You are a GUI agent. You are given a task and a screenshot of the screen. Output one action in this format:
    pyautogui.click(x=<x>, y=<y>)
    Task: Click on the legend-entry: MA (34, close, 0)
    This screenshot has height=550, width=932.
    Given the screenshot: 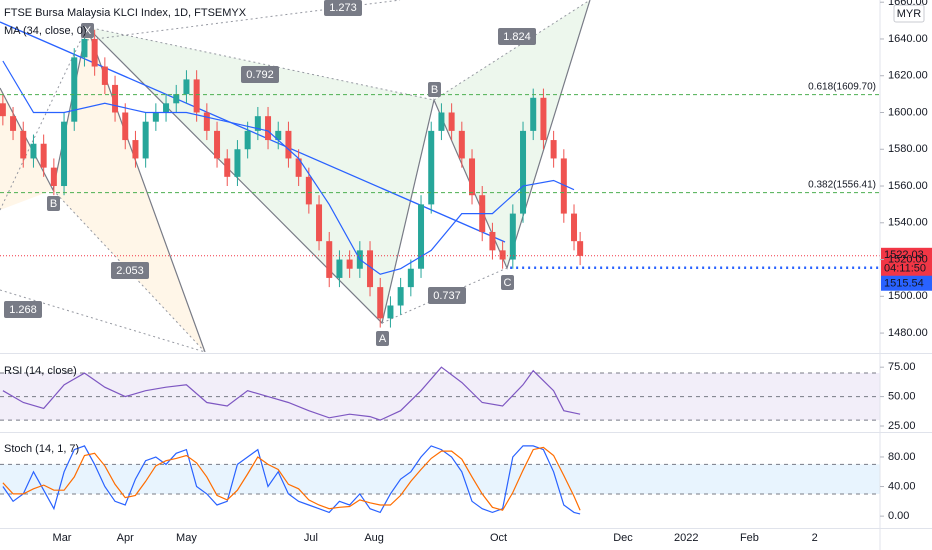 What is the action you would take?
    pyautogui.click(x=45, y=31)
    